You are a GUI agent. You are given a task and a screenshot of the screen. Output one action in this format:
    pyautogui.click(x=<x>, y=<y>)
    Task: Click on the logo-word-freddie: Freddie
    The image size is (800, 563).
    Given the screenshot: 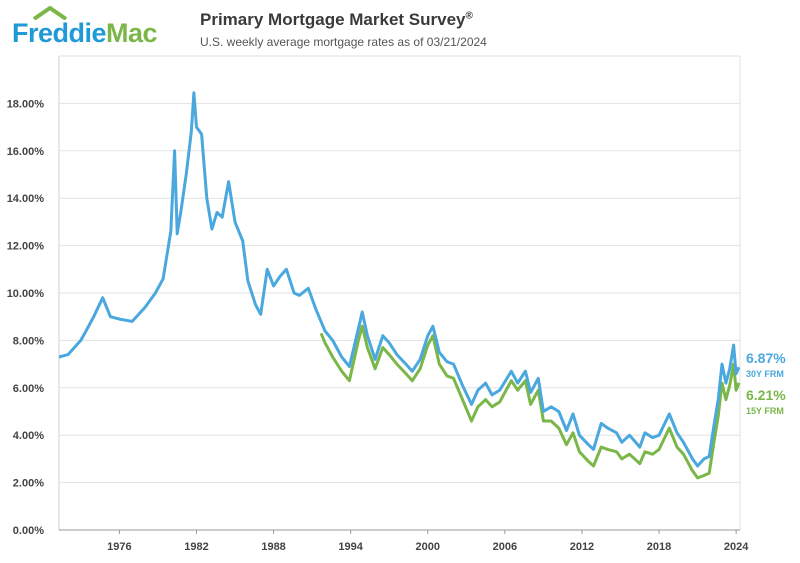 What is the action you would take?
    pyautogui.click(x=59, y=33)
    